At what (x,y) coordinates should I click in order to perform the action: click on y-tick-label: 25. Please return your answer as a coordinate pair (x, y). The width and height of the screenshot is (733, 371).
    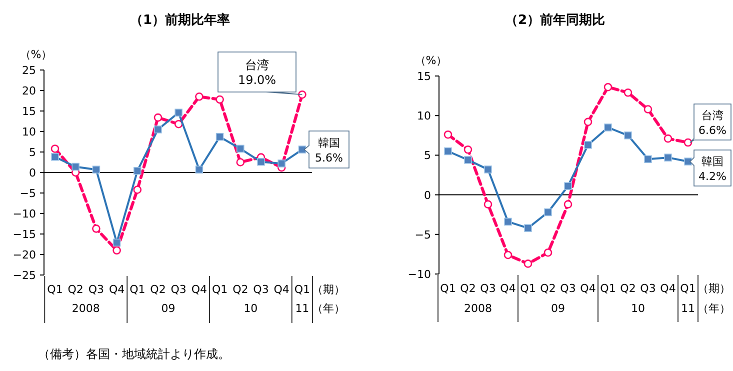
    Looking at the image, I should click on (29, 70).